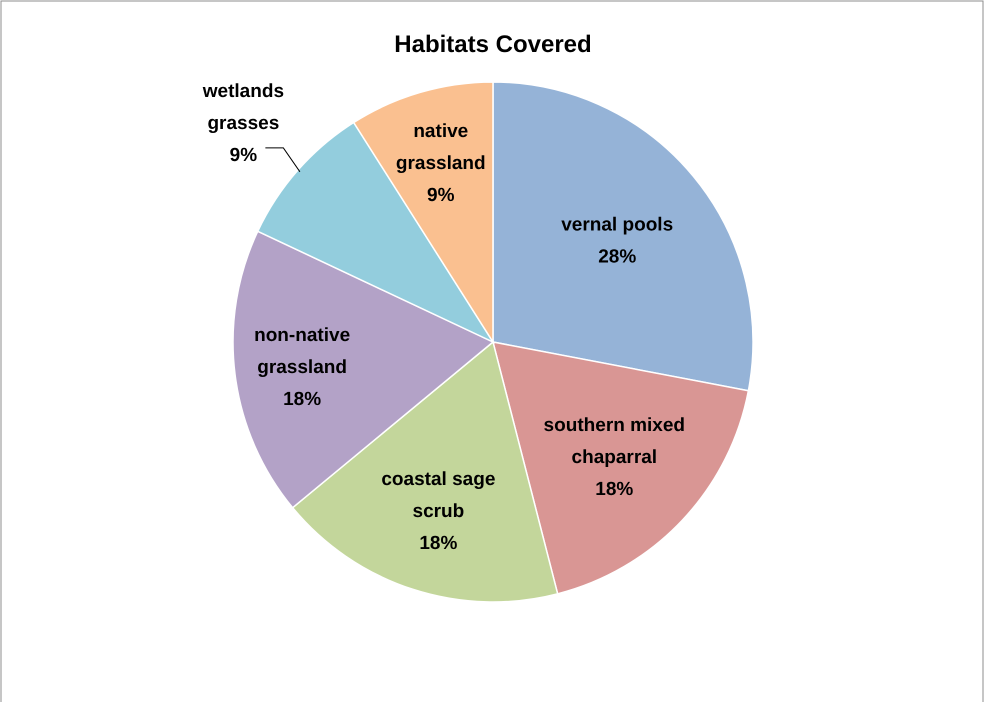 The width and height of the screenshot is (985, 702). What do you see at coordinates (493, 44) in the screenshot?
I see `chart-title: Habitats Covered` at bounding box center [493, 44].